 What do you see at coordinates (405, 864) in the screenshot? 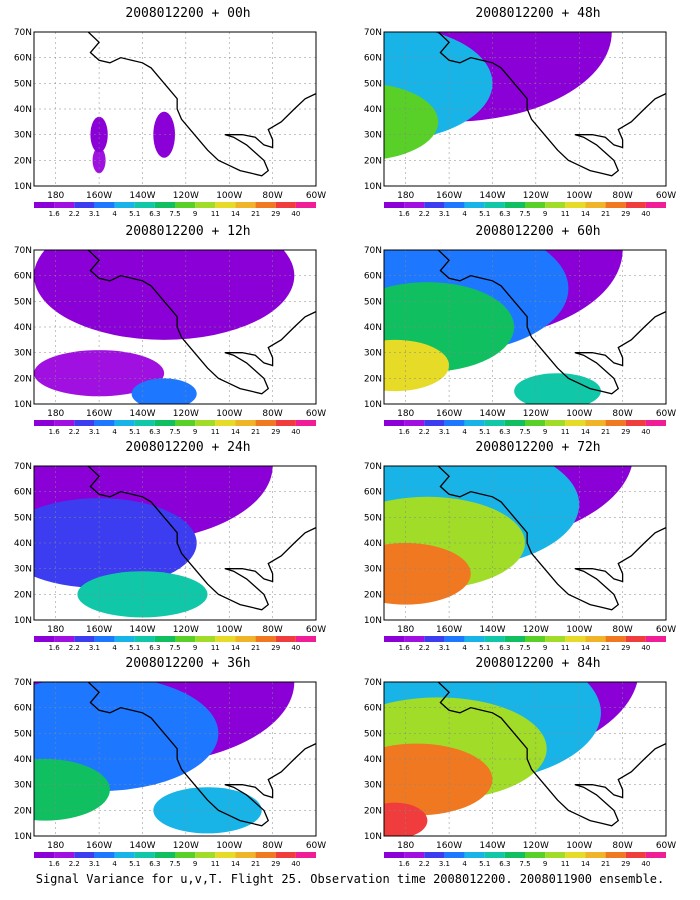
I see `colorbar-label: 1.6` at bounding box center [405, 864].